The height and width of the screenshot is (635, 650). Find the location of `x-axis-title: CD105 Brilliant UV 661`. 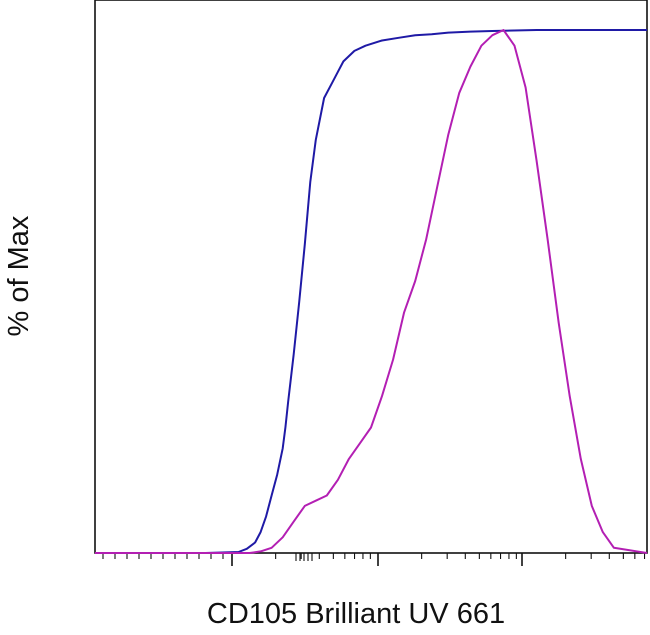

x-axis-title: CD105 Brilliant UV 661 is located at coordinates (356, 614).